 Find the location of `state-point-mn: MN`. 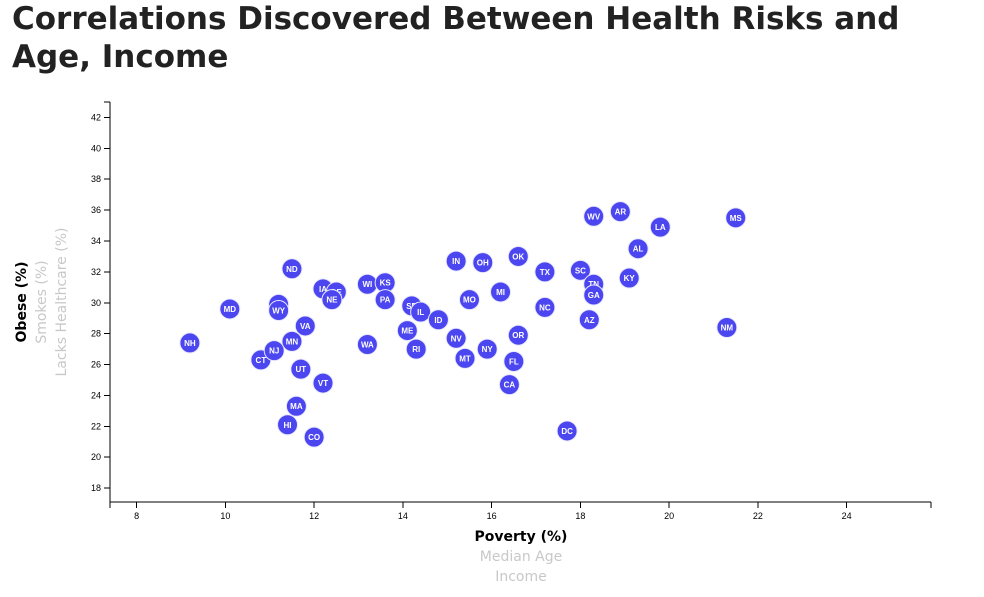

state-point-mn: MN is located at coordinates (292, 341).